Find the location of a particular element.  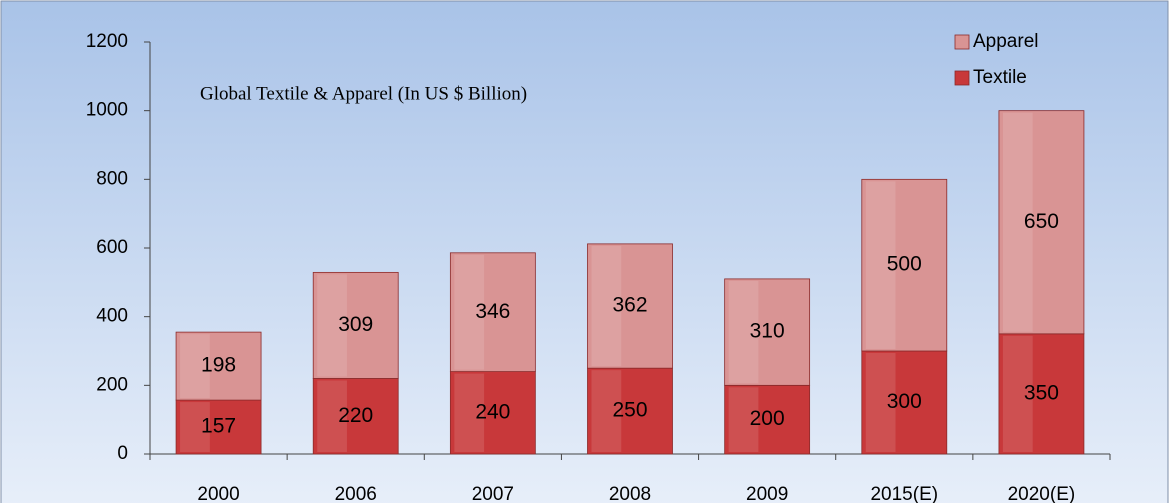

data-label: 350 is located at coordinates (1041, 392).